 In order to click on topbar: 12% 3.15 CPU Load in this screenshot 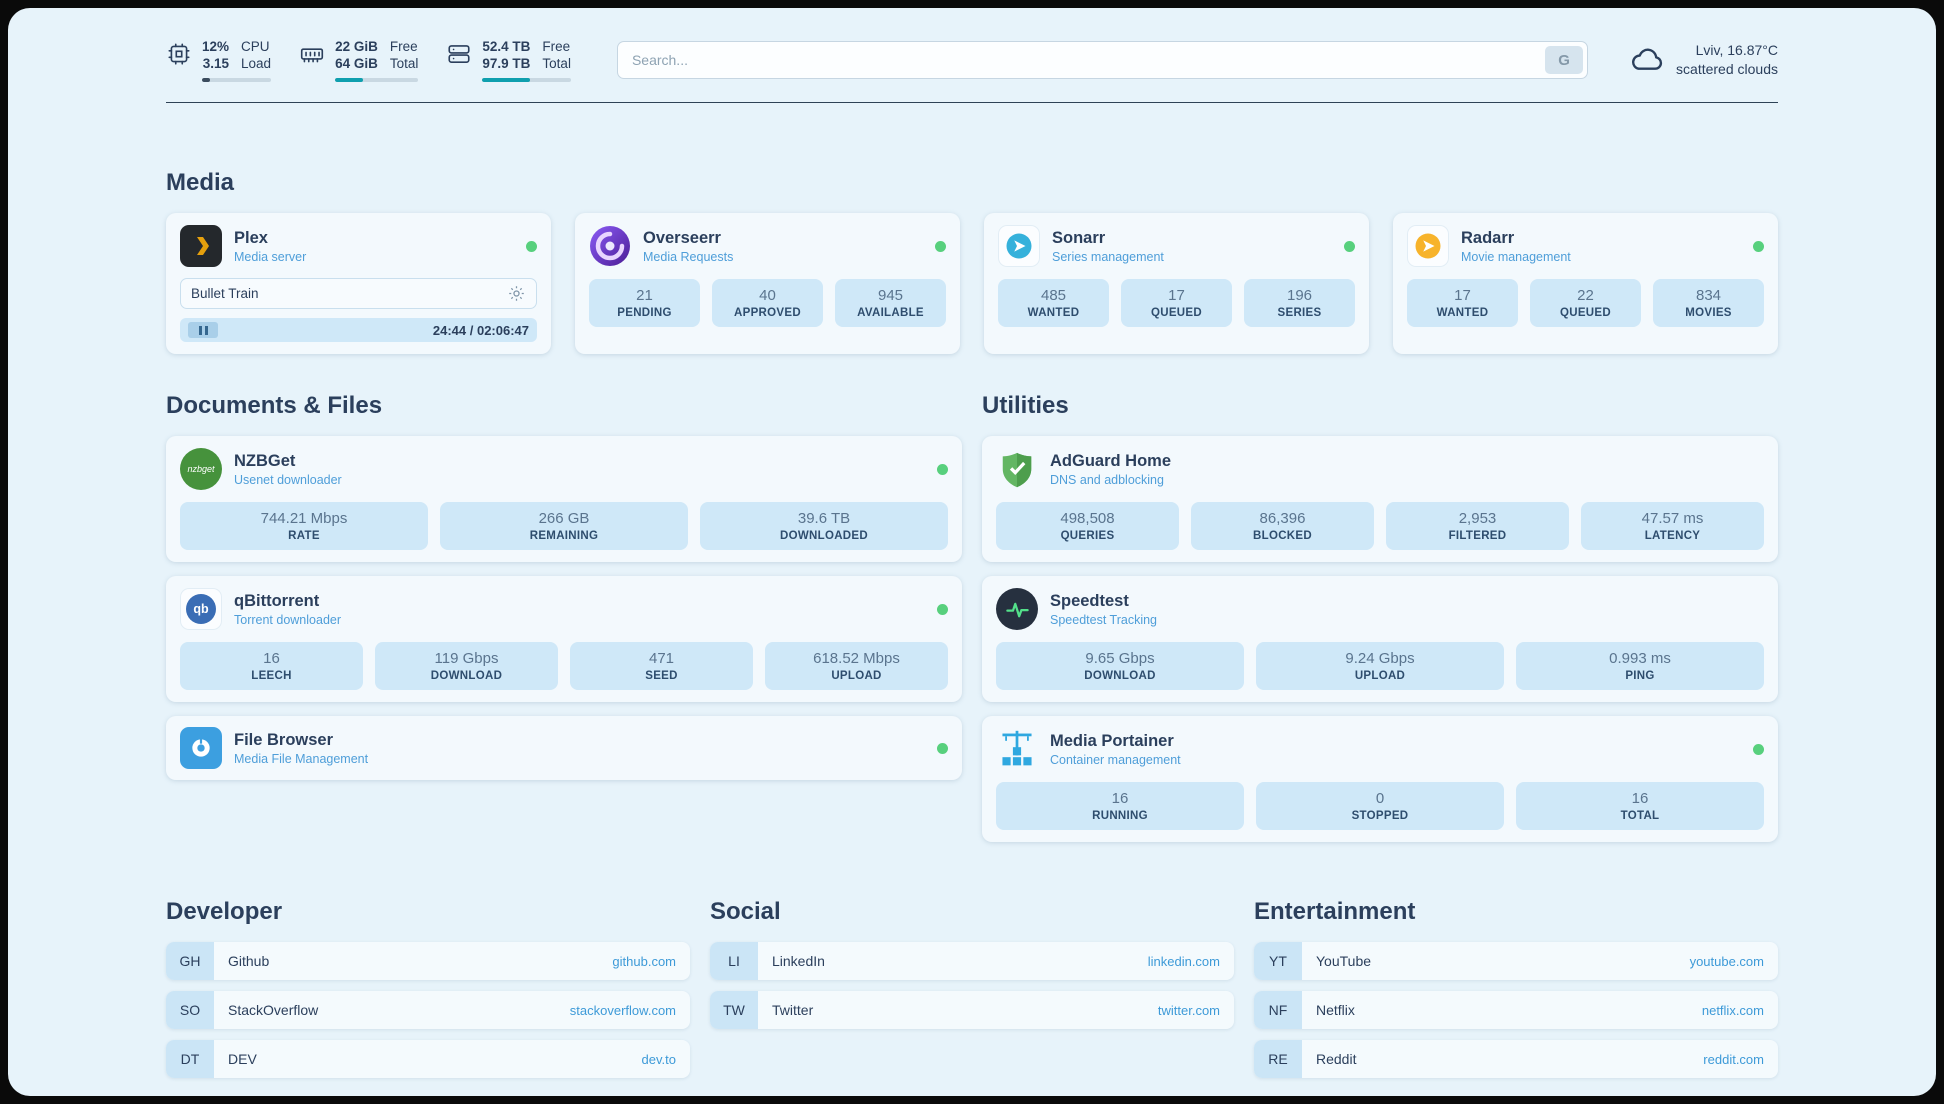, I will do `click(972, 60)`.